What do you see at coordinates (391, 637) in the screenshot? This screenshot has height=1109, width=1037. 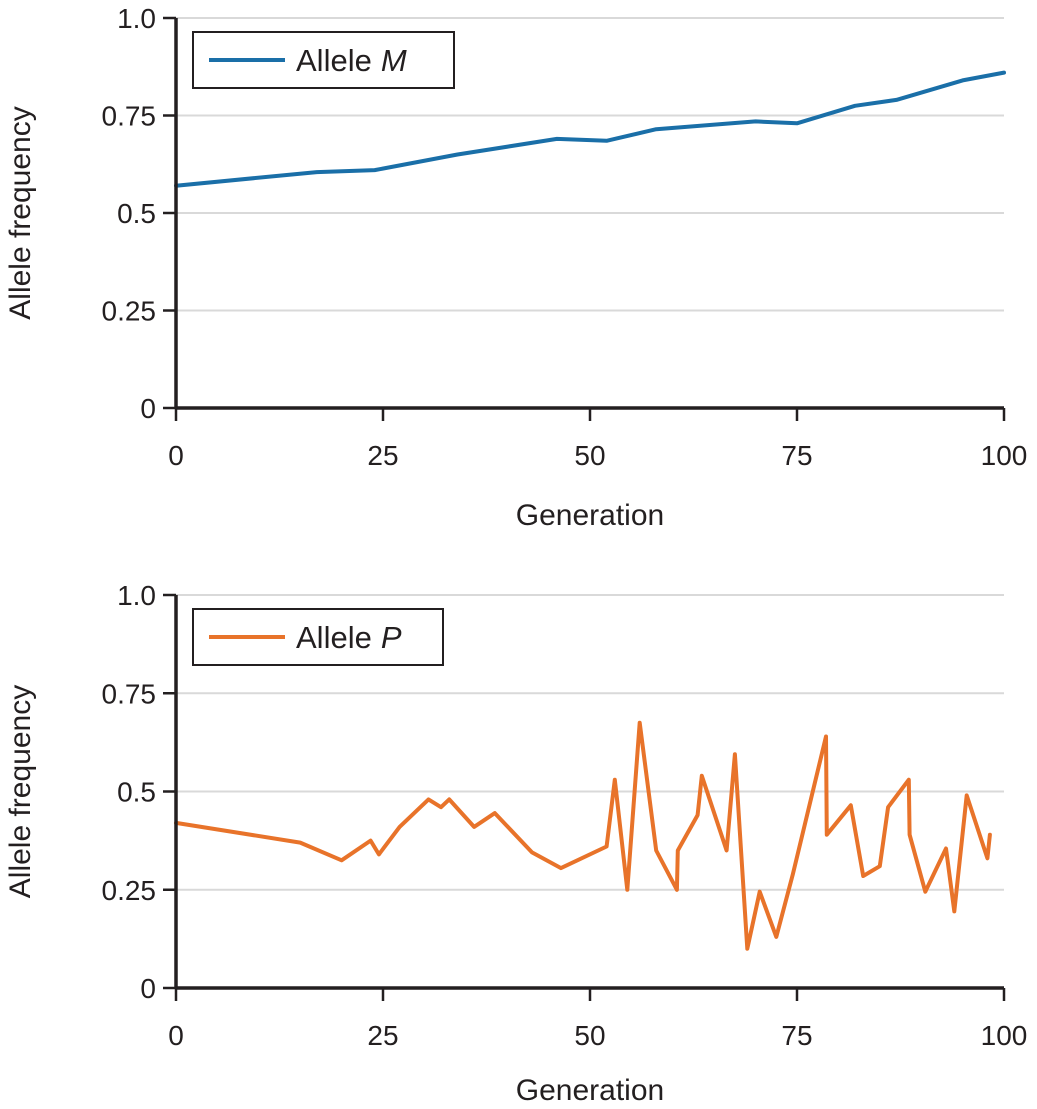 I see `legend-allele-letter: P` at bounding box center [391, 637].